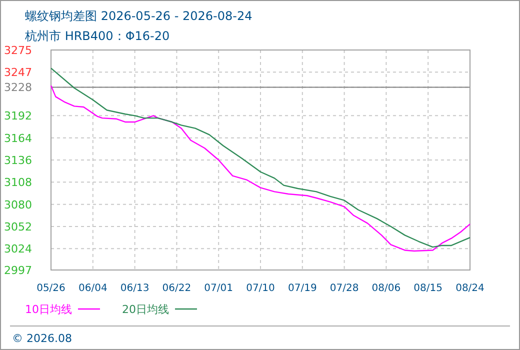 The height and width of the screenshot is (350, 520). Describe the element at coordinates (18, 160) in the screenshot. I see `y-tick-label: 3136` at that location.